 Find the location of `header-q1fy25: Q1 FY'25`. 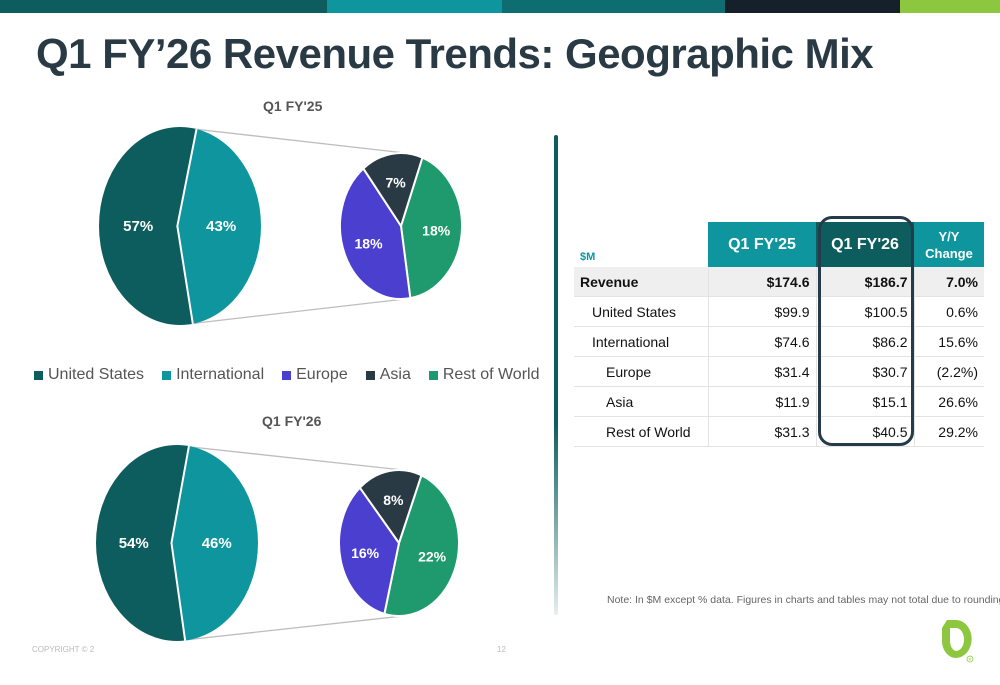

header-q1fy25: Q1 FY'25 is located at coordinates (762, 244).